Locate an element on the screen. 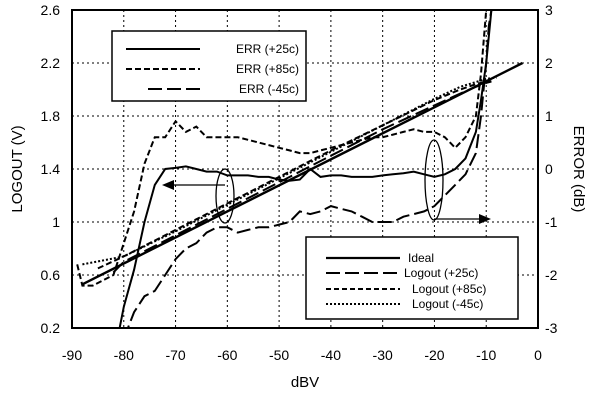  x-axis-title: dBV is located at coordinates (305, 382).